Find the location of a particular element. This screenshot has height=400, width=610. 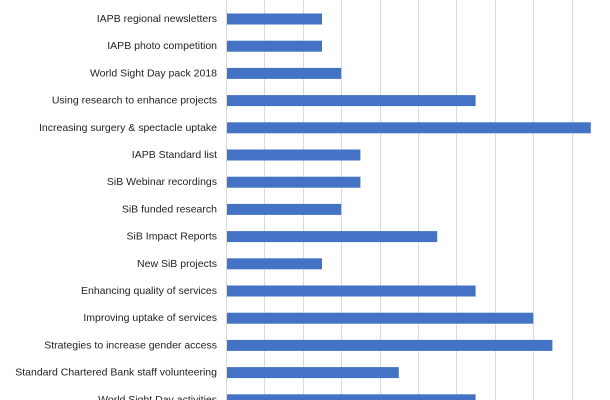

category-tick-label: IAPB regional newsletters is located at coordinates (157, 19).